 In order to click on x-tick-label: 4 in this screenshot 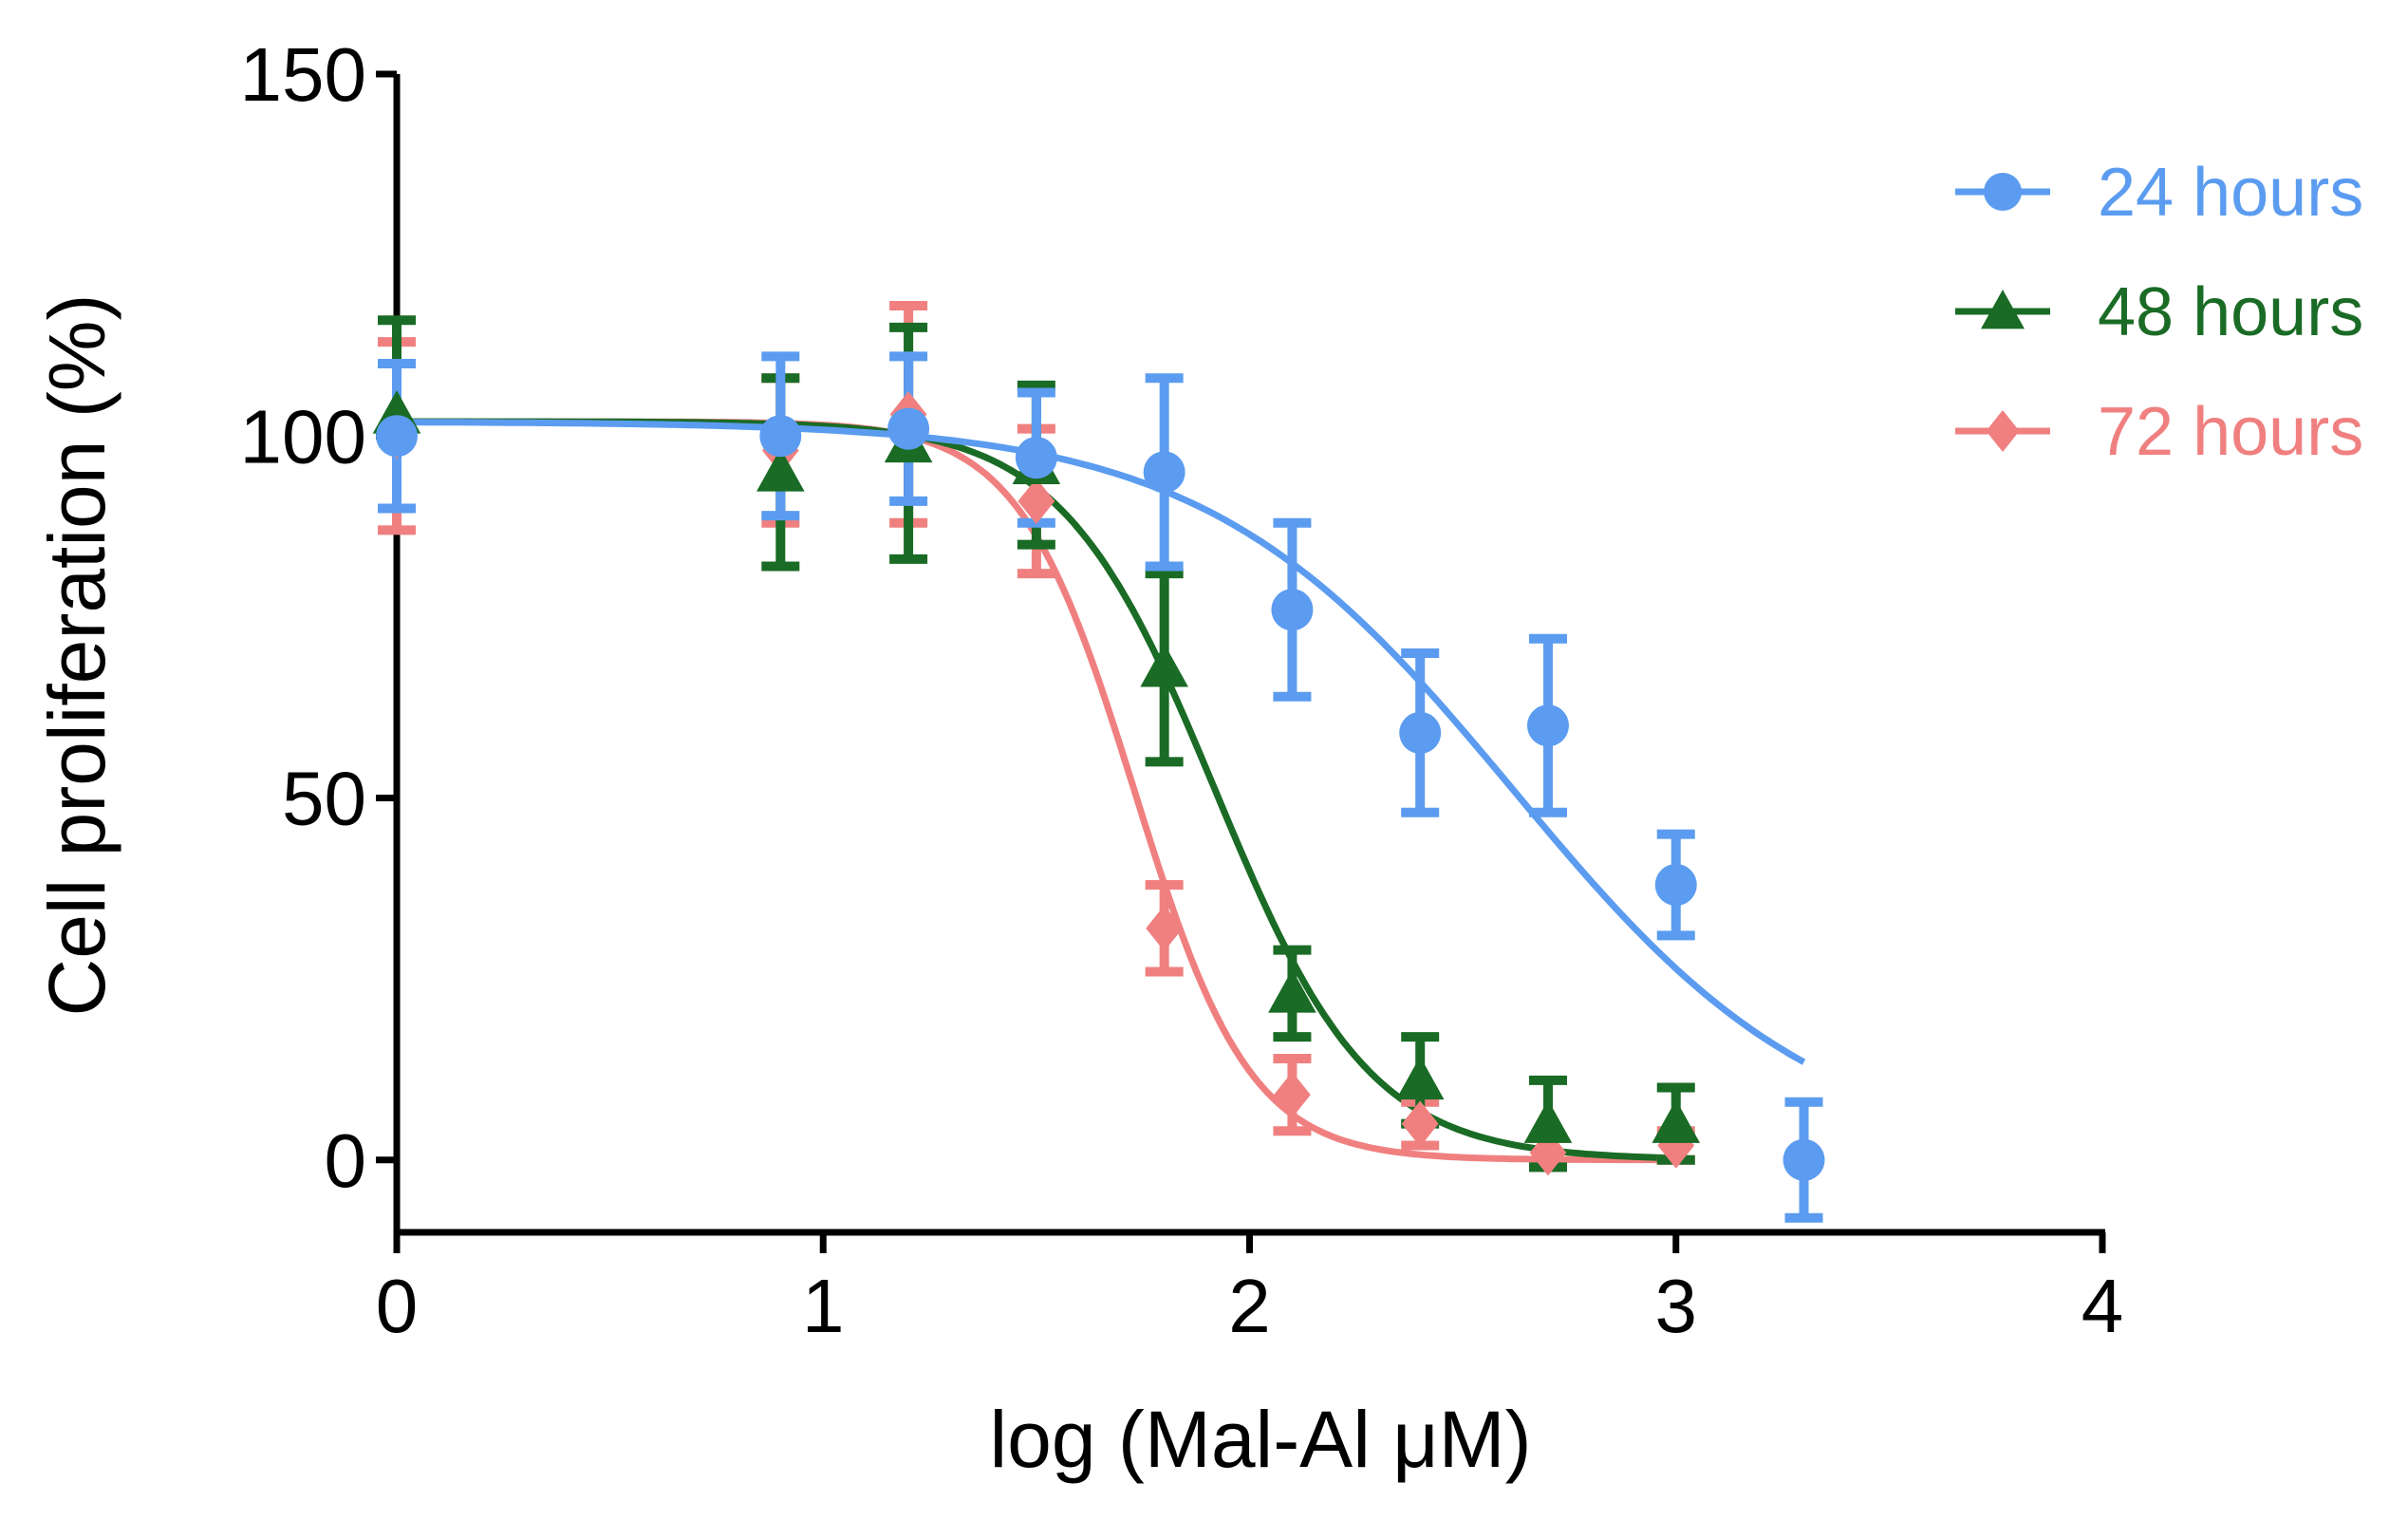, I will do `click(2102, 1306)`.